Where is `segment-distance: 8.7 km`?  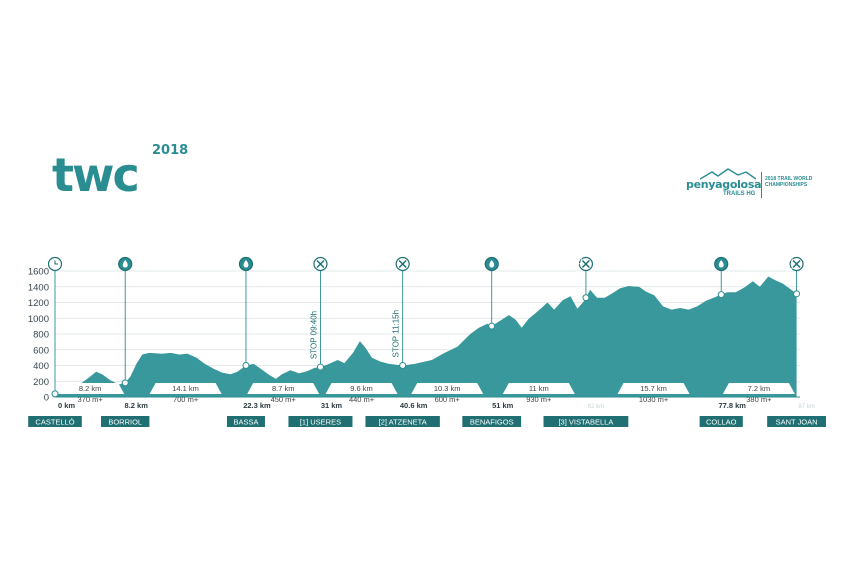
segment-distance: 8.7 km is located at coordinates (283, 388).